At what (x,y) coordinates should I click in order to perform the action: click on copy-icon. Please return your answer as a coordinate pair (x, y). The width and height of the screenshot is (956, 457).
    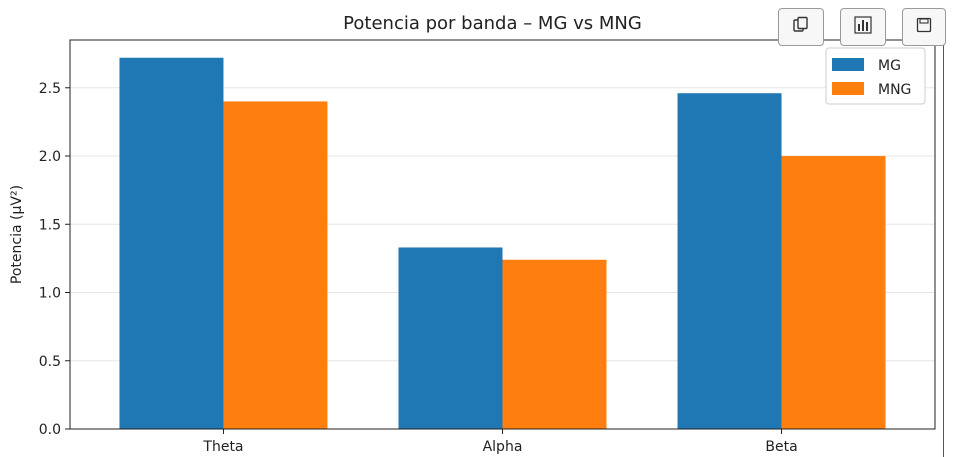
    Looking at the image, I should click on (801, 27).